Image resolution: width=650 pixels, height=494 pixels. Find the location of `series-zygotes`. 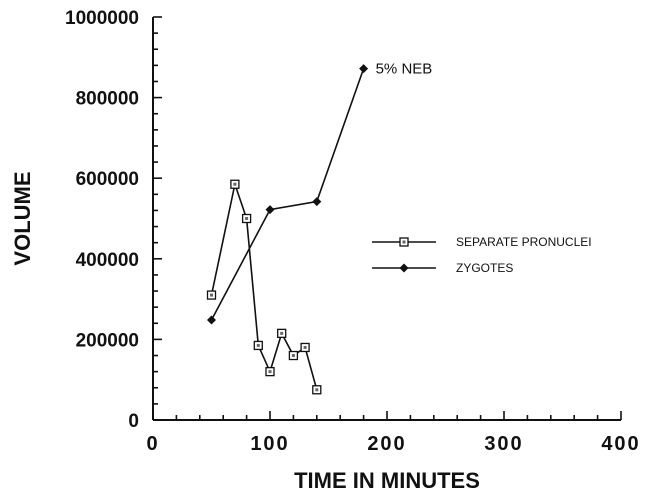

series-zygotes is located at coordinates (288, 194).